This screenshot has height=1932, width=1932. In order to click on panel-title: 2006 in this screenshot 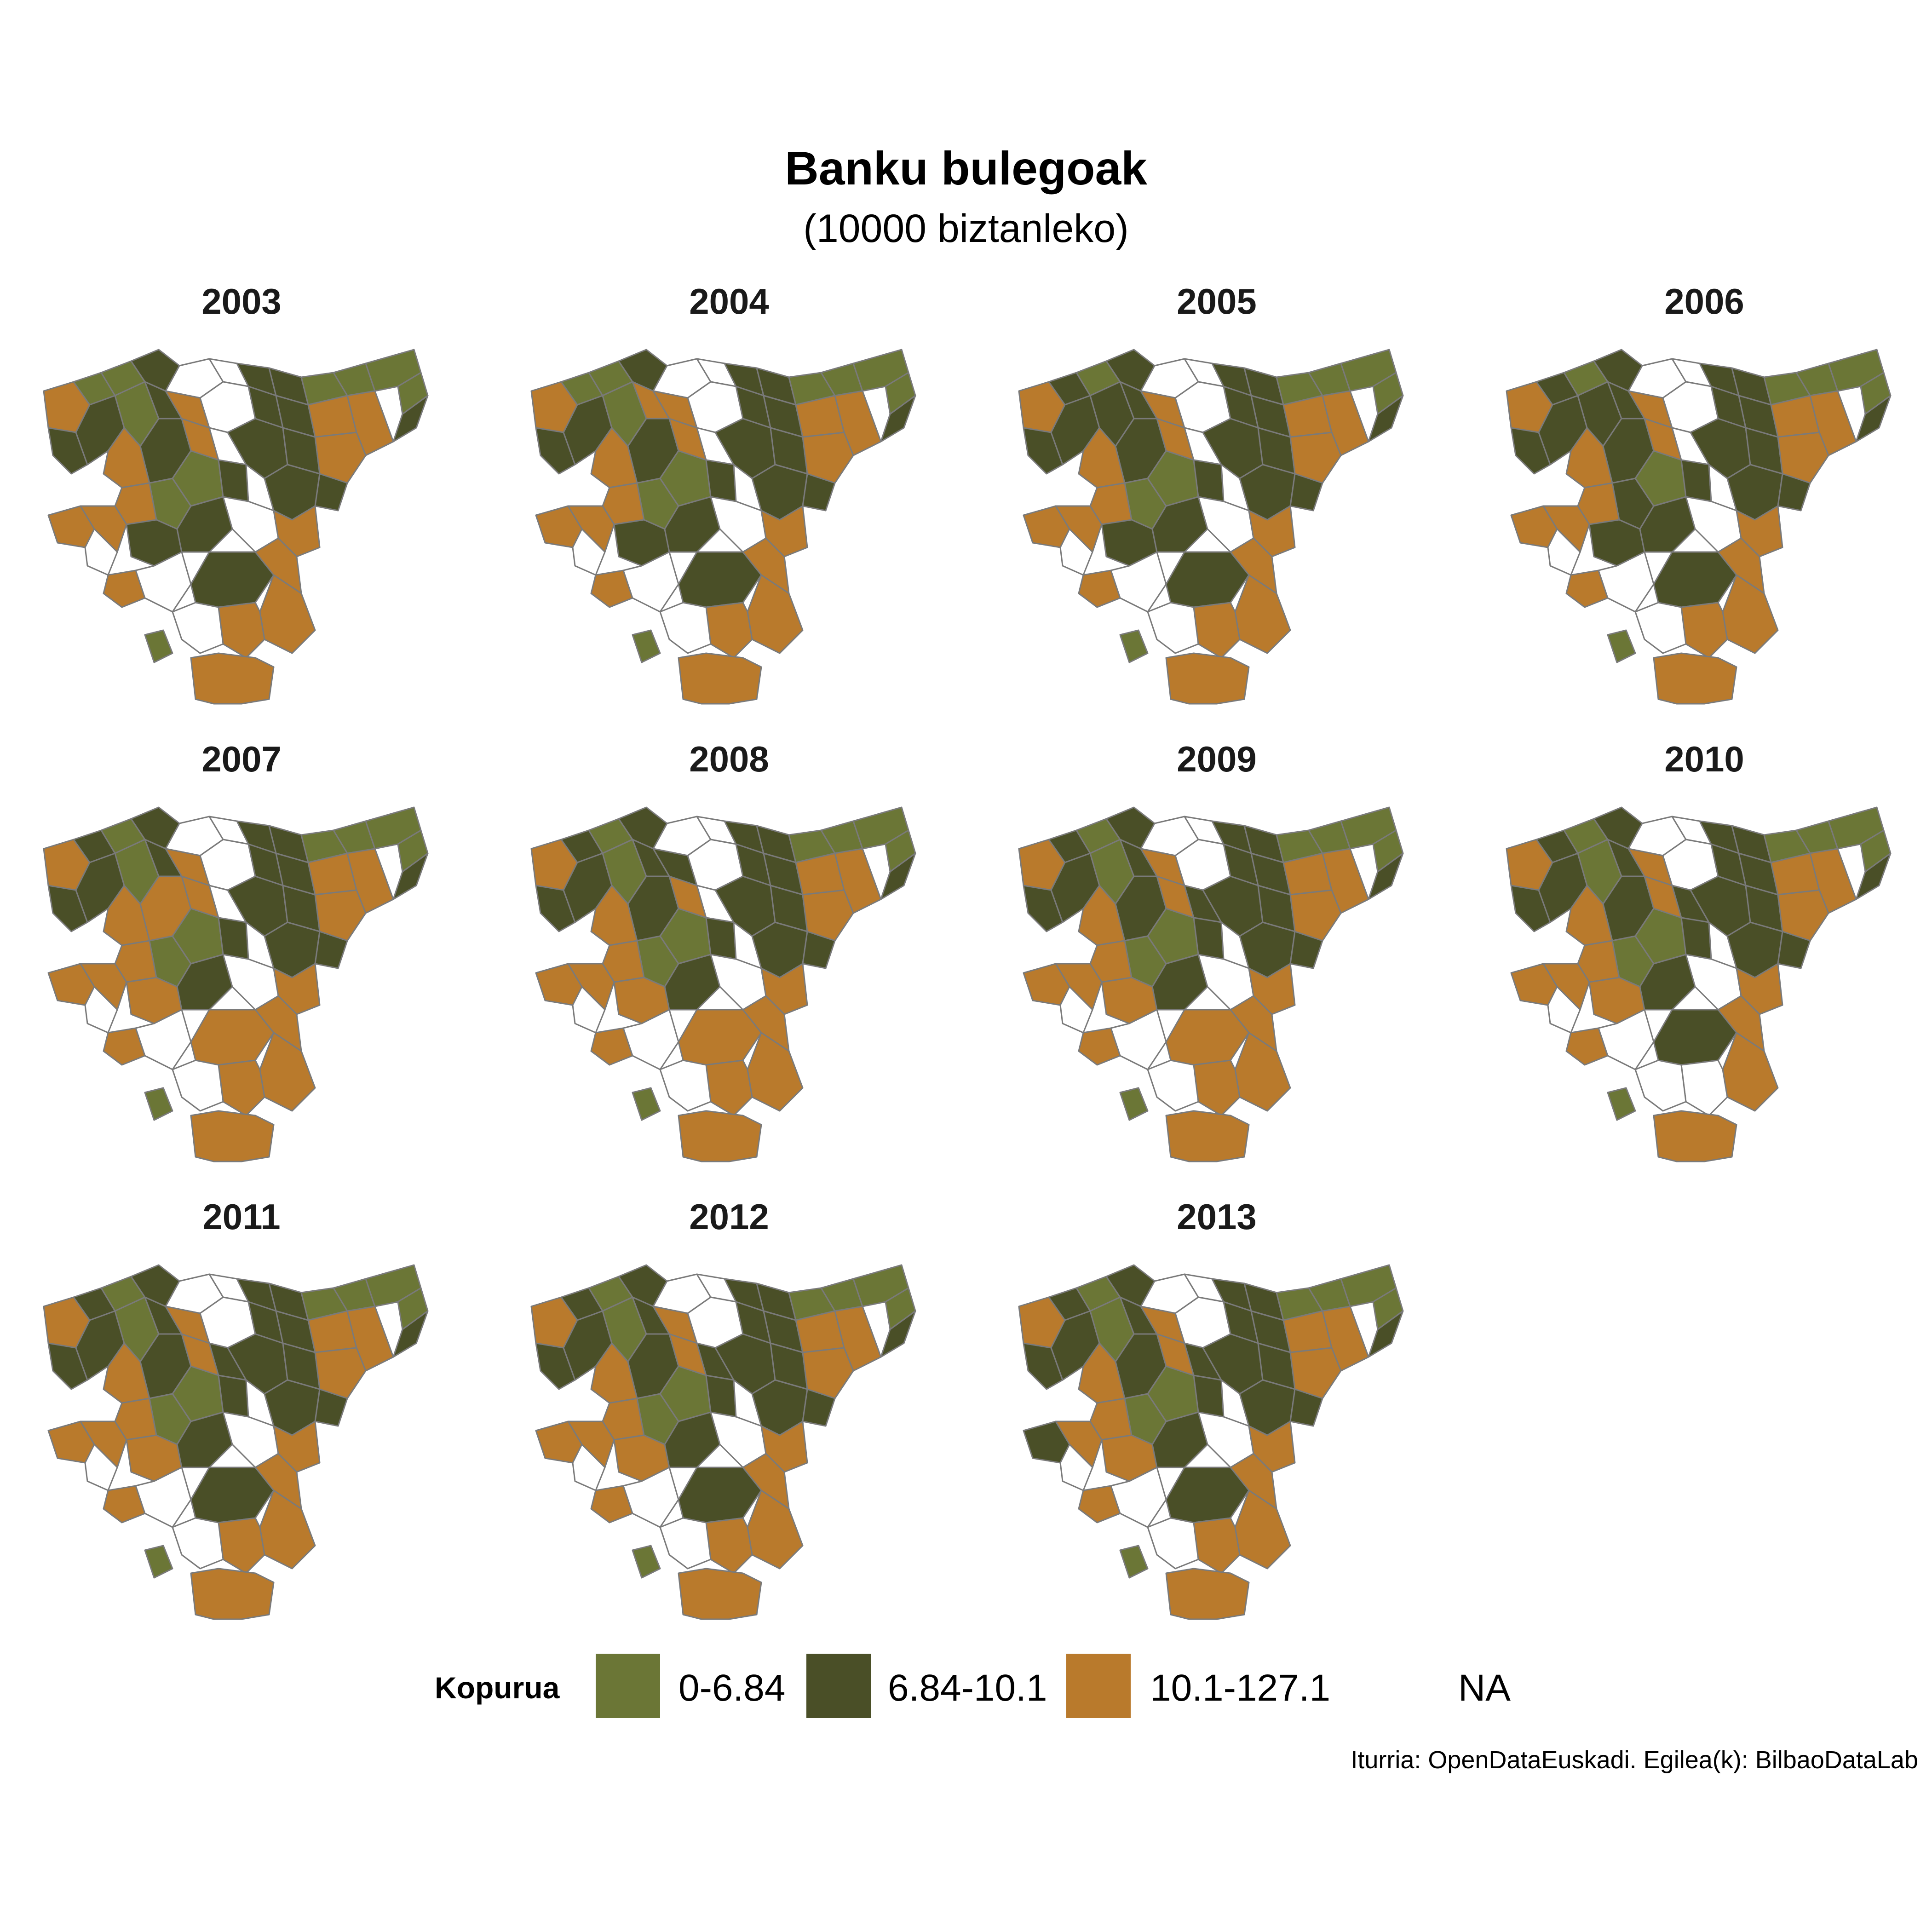, I will do `click(1704, 301)`.